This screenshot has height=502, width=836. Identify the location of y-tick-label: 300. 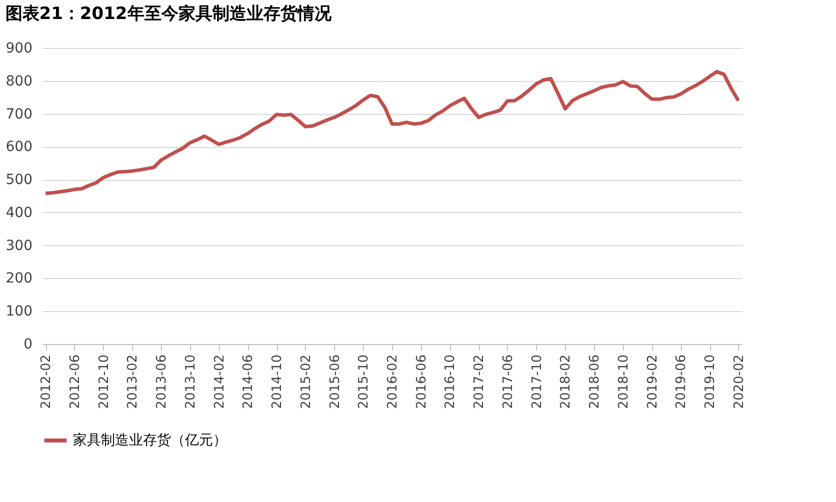
(19, 246).